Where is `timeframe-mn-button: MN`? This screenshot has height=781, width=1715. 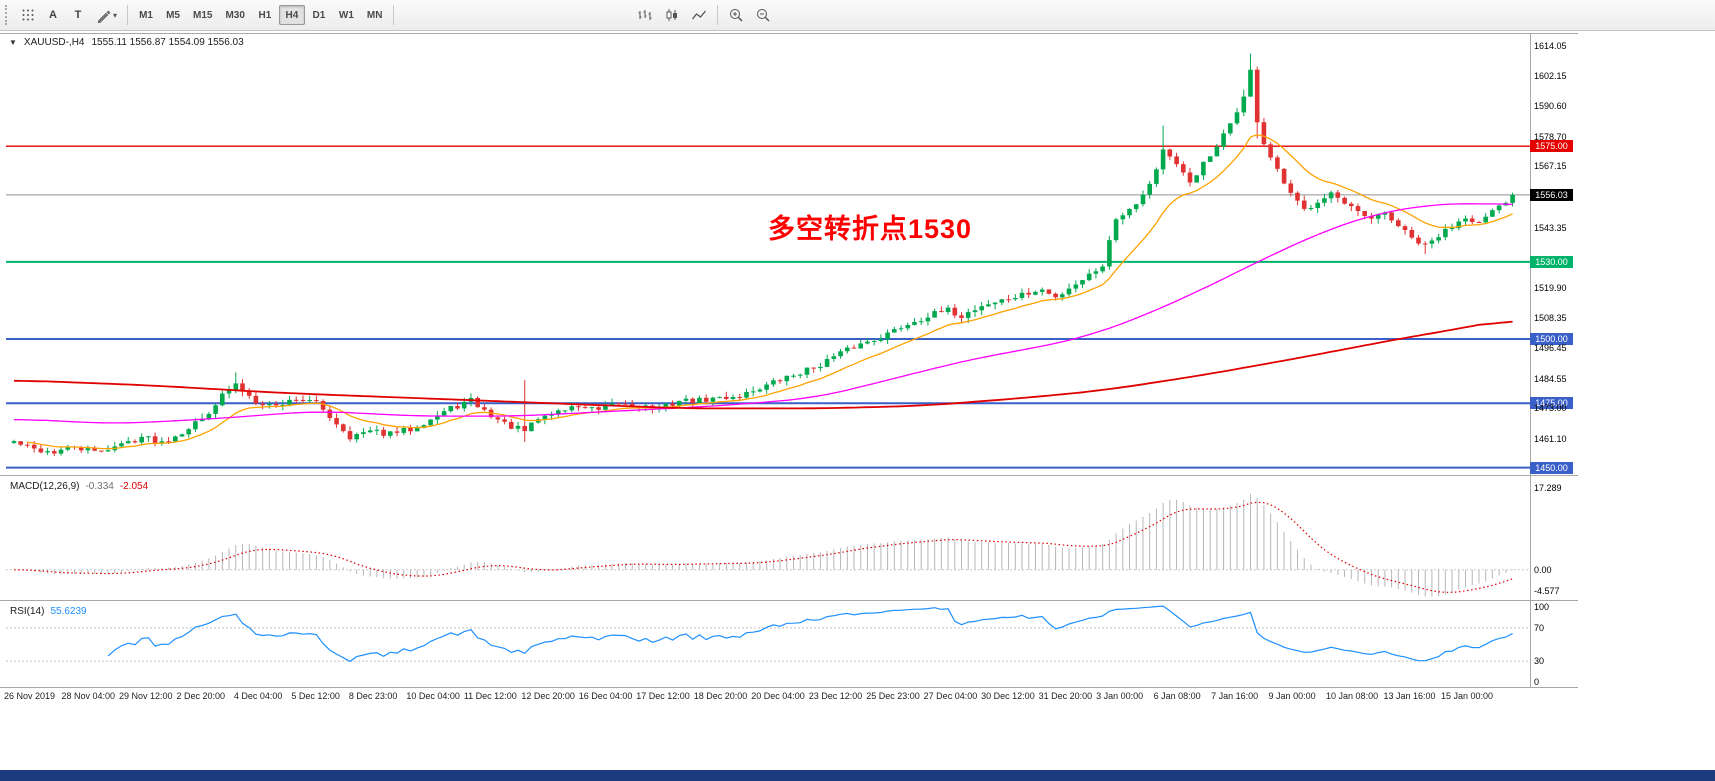
timeframe-mn-button: MN is located at coordinates (374, 15).